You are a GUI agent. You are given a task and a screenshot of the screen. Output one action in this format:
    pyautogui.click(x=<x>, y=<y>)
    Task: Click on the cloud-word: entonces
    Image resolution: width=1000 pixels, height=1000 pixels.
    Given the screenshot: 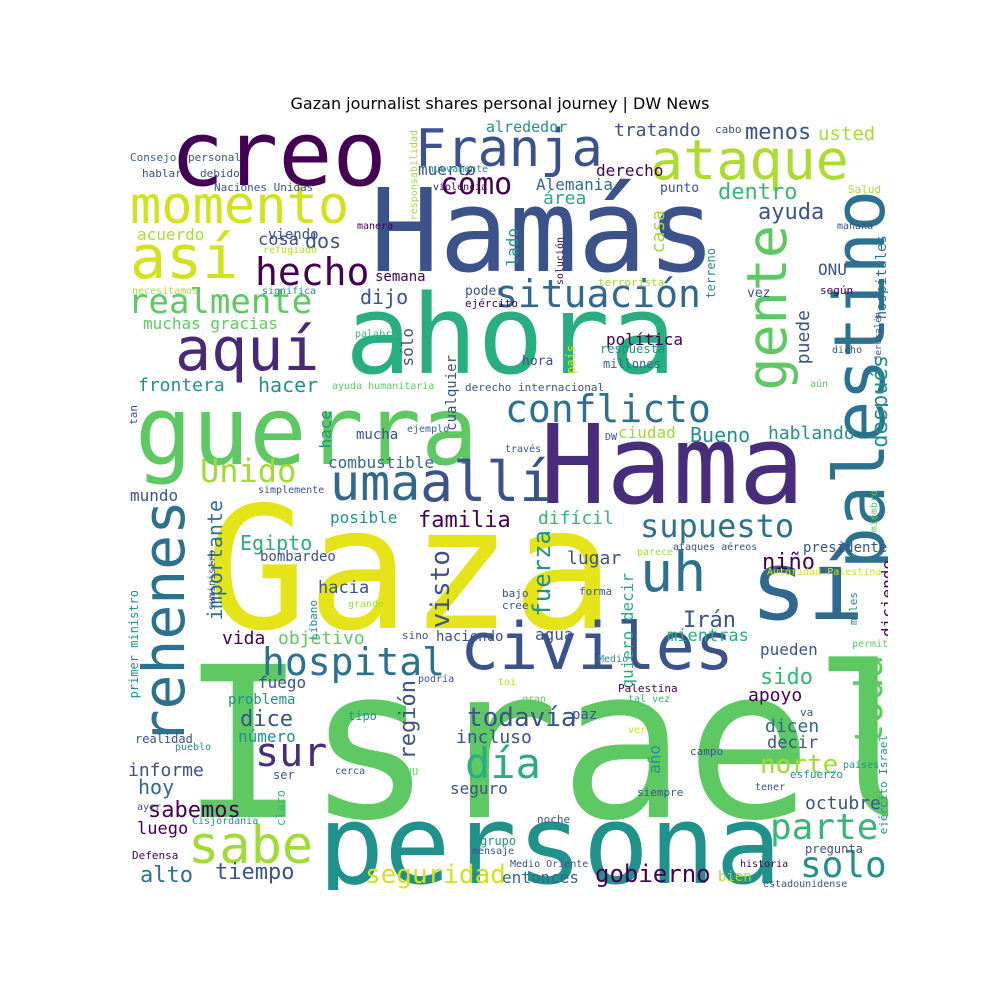 What is the action you would take?
    pyautogui.click(x=541, y=877)
    